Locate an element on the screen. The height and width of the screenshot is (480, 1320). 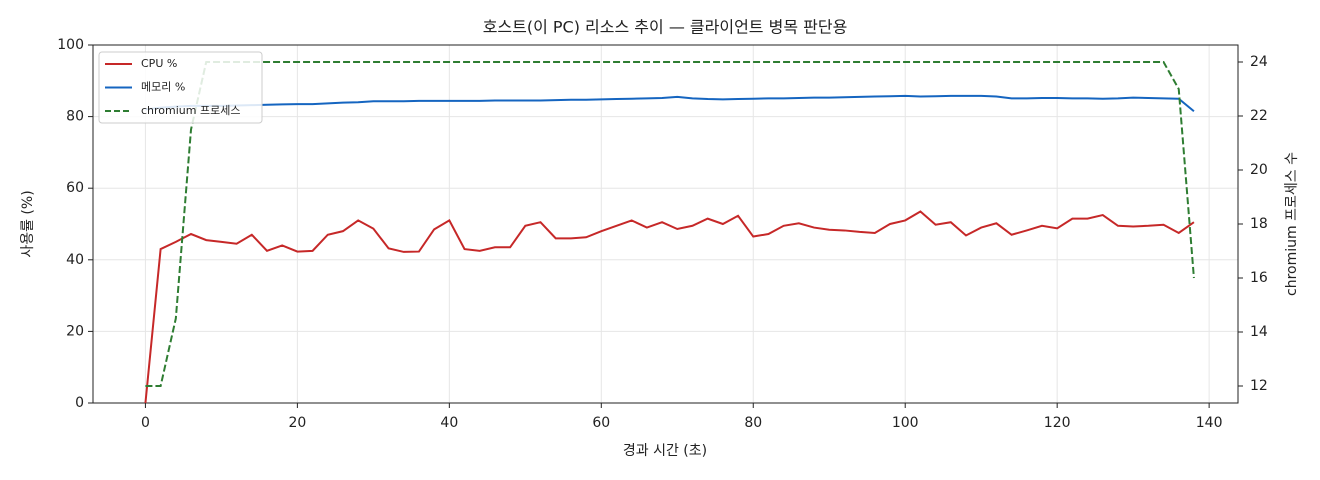
x-tick-label: 0 is located at coordinates (145, 423).